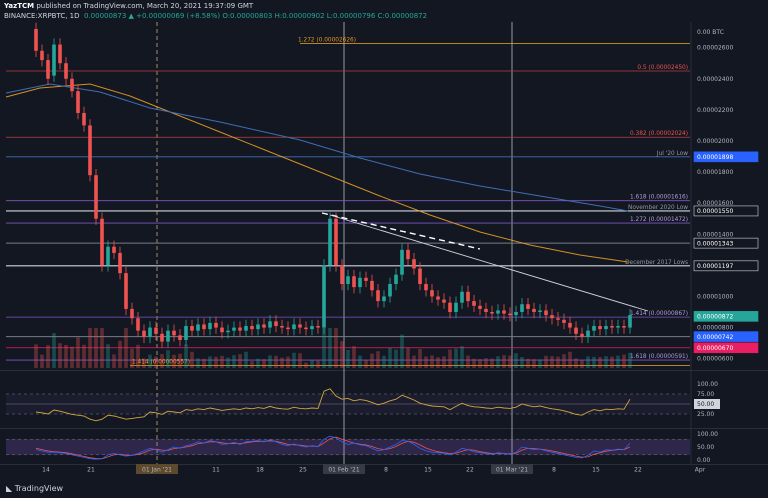 The image size is (768, 498). What do you see at coordinates (659, 357) in the screenshot?
I see `level-label: 1.618 (0.00000591)` at bounding box center [659, 357].